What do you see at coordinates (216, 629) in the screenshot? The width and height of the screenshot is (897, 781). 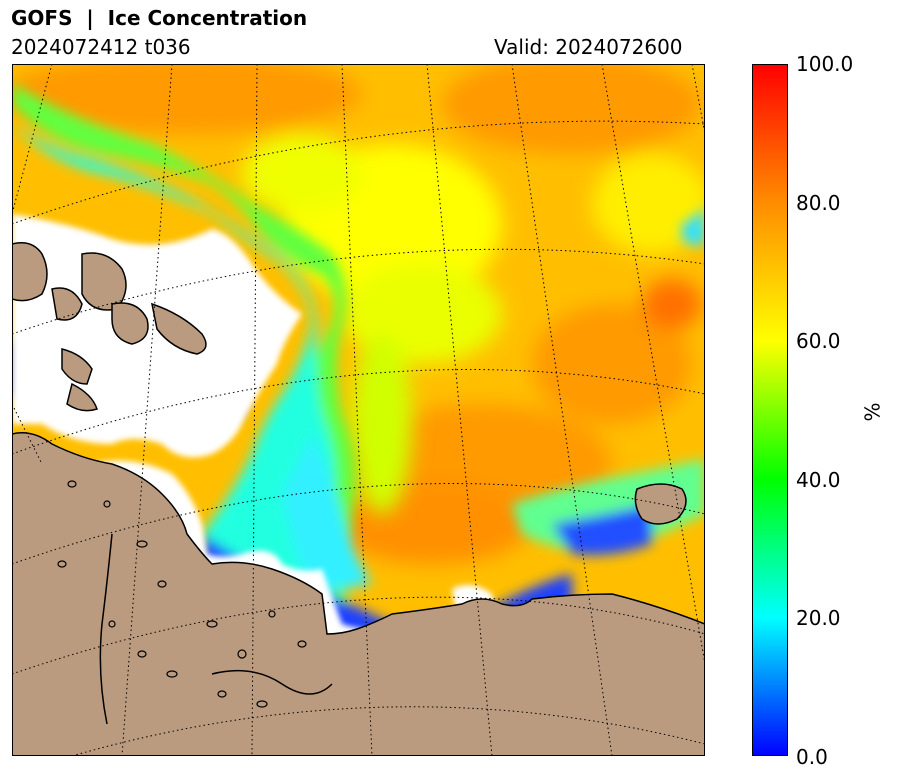 I see `river` at bounding box center [216, 629].